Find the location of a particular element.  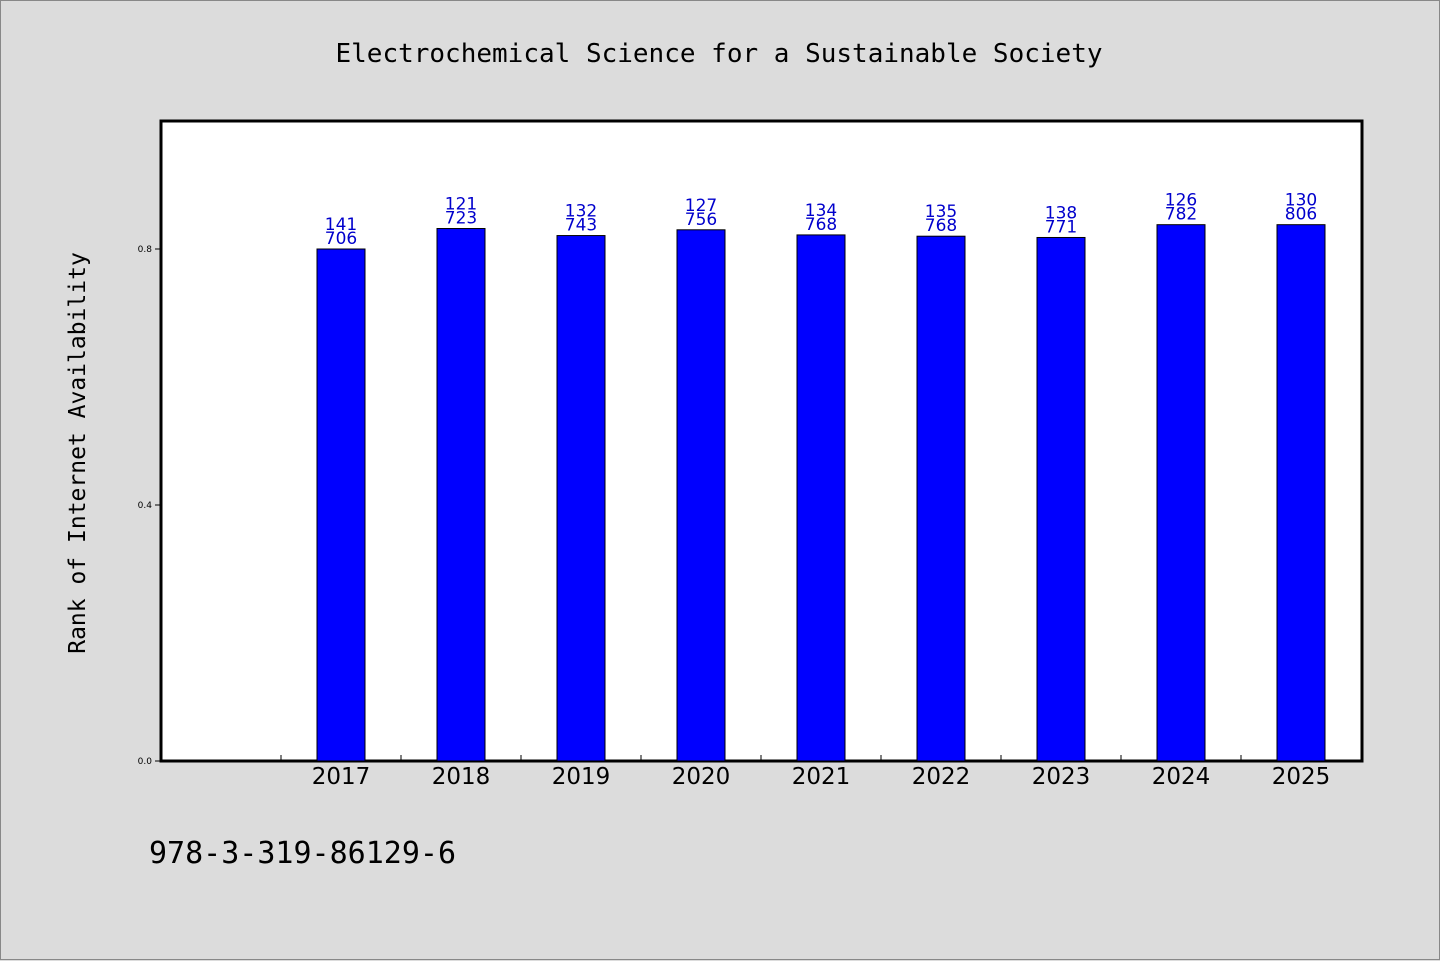

bar-label-bottom: 806 is located at coordinates (1301, 215).